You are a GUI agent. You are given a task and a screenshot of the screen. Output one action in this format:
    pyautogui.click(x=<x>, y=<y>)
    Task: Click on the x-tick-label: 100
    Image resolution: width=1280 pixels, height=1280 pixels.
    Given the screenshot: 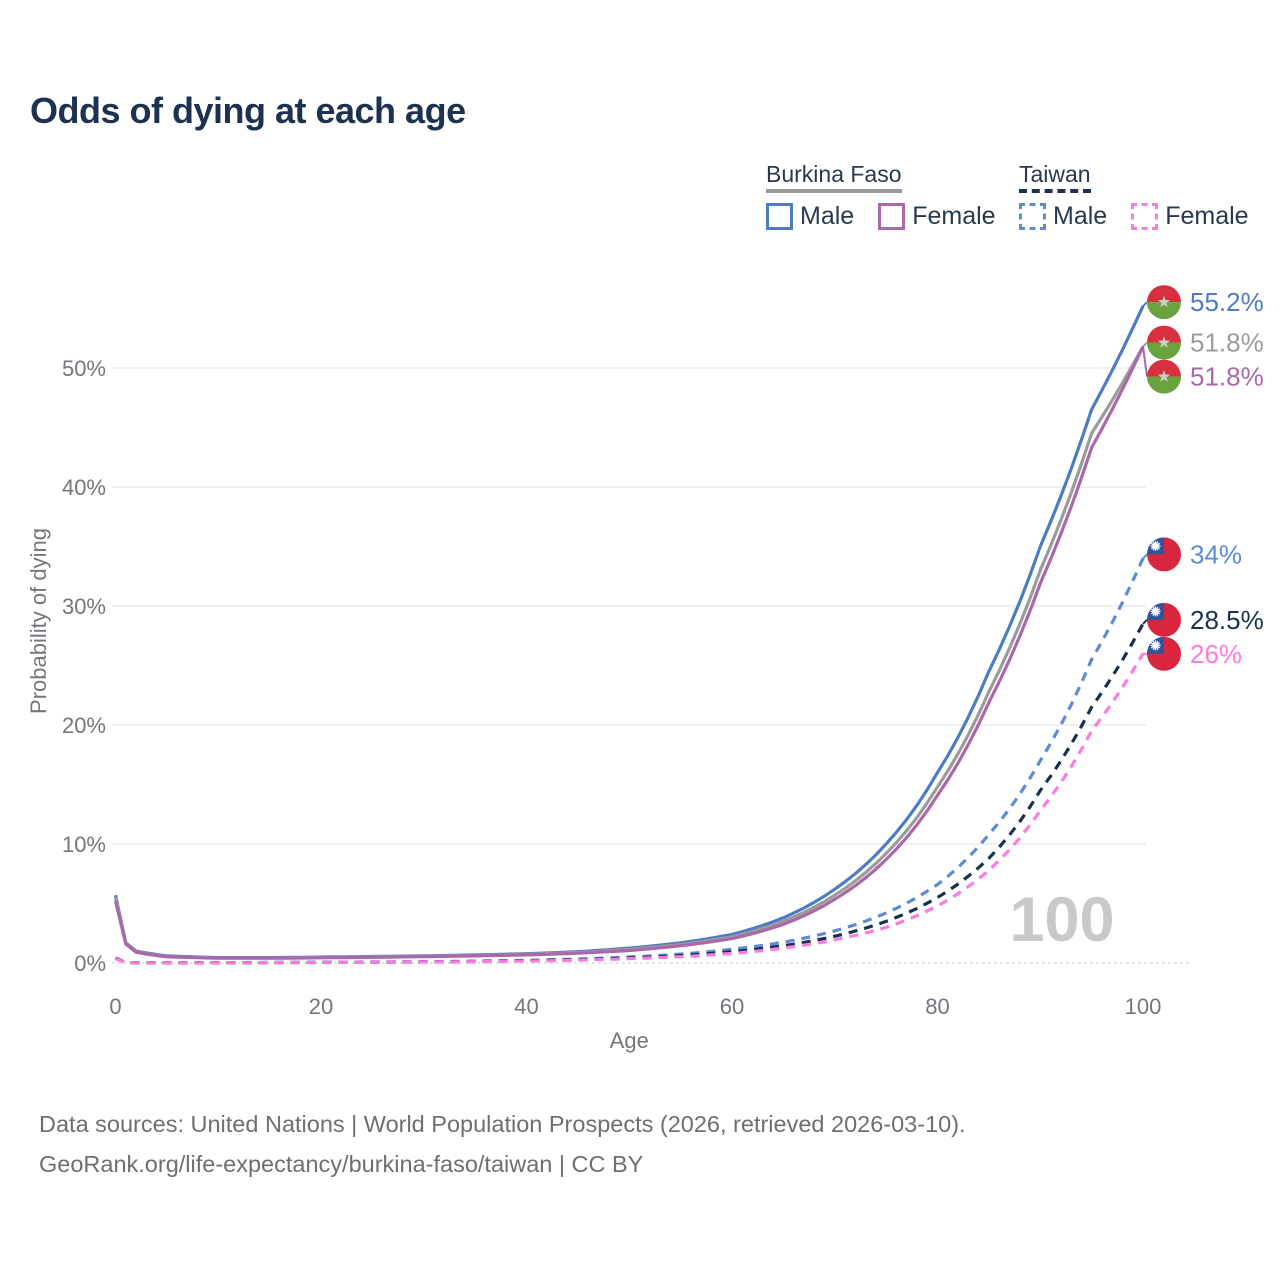 What is the action you would take?
    pyautogui.click(x=1143, y=1006)
    